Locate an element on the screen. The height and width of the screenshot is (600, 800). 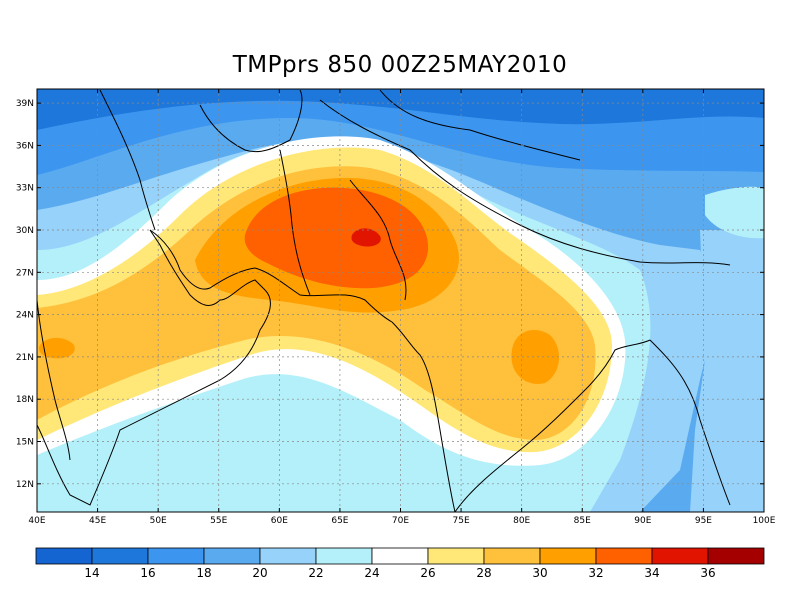
colorbar-label: 30 is located at coordinates (539, 573).